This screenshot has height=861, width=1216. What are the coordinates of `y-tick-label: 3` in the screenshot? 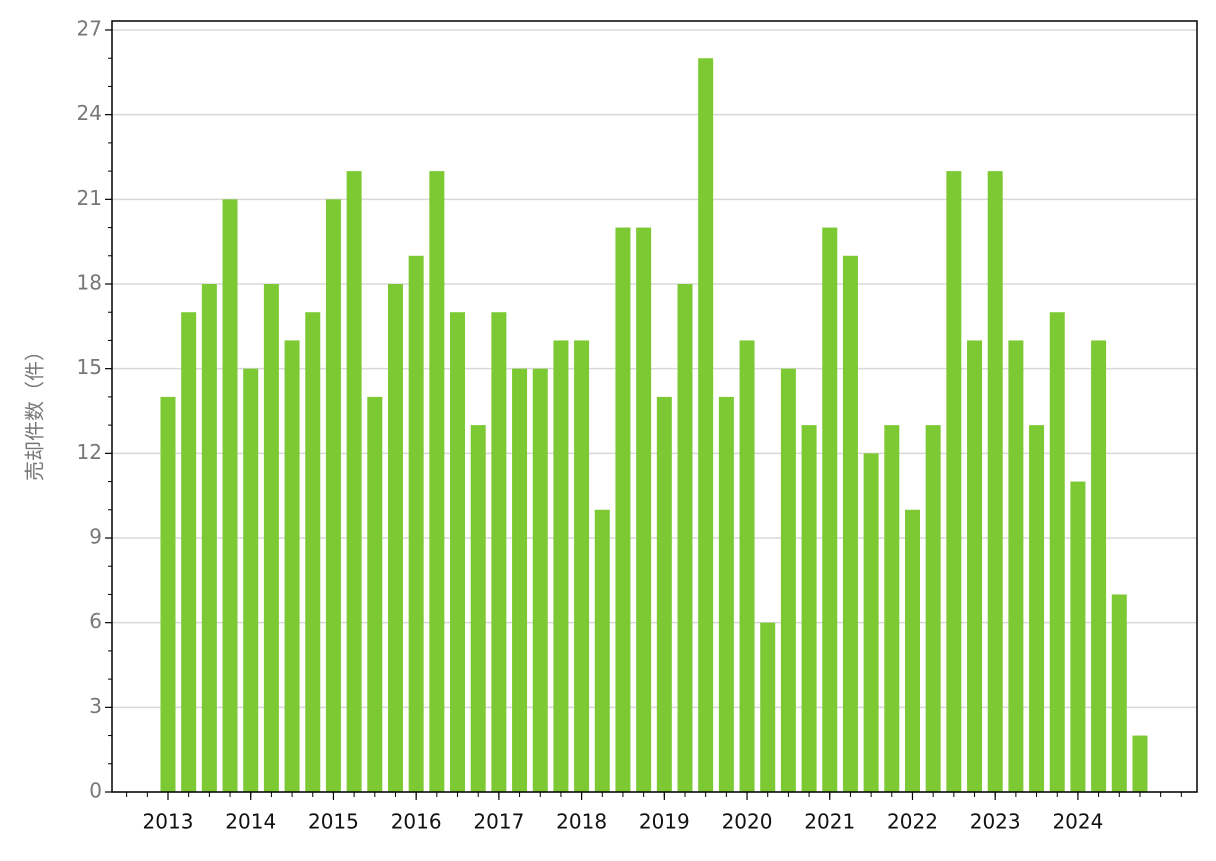 It's located at (95, 706).